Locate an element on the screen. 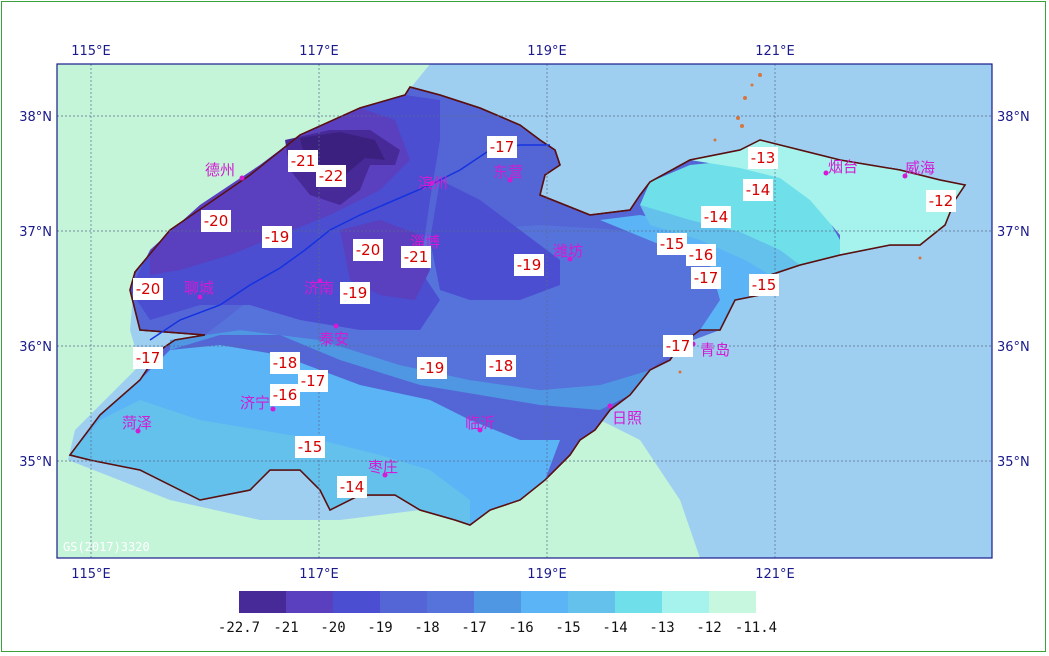 The image size is (1049, 656). lat-label-right: 38°N is located at coordinates (1013, 117).